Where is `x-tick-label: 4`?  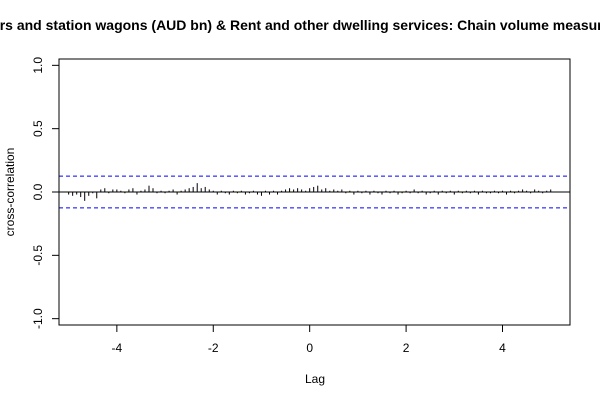 x-tick-label: 4 is located at coordinates (502, 348).